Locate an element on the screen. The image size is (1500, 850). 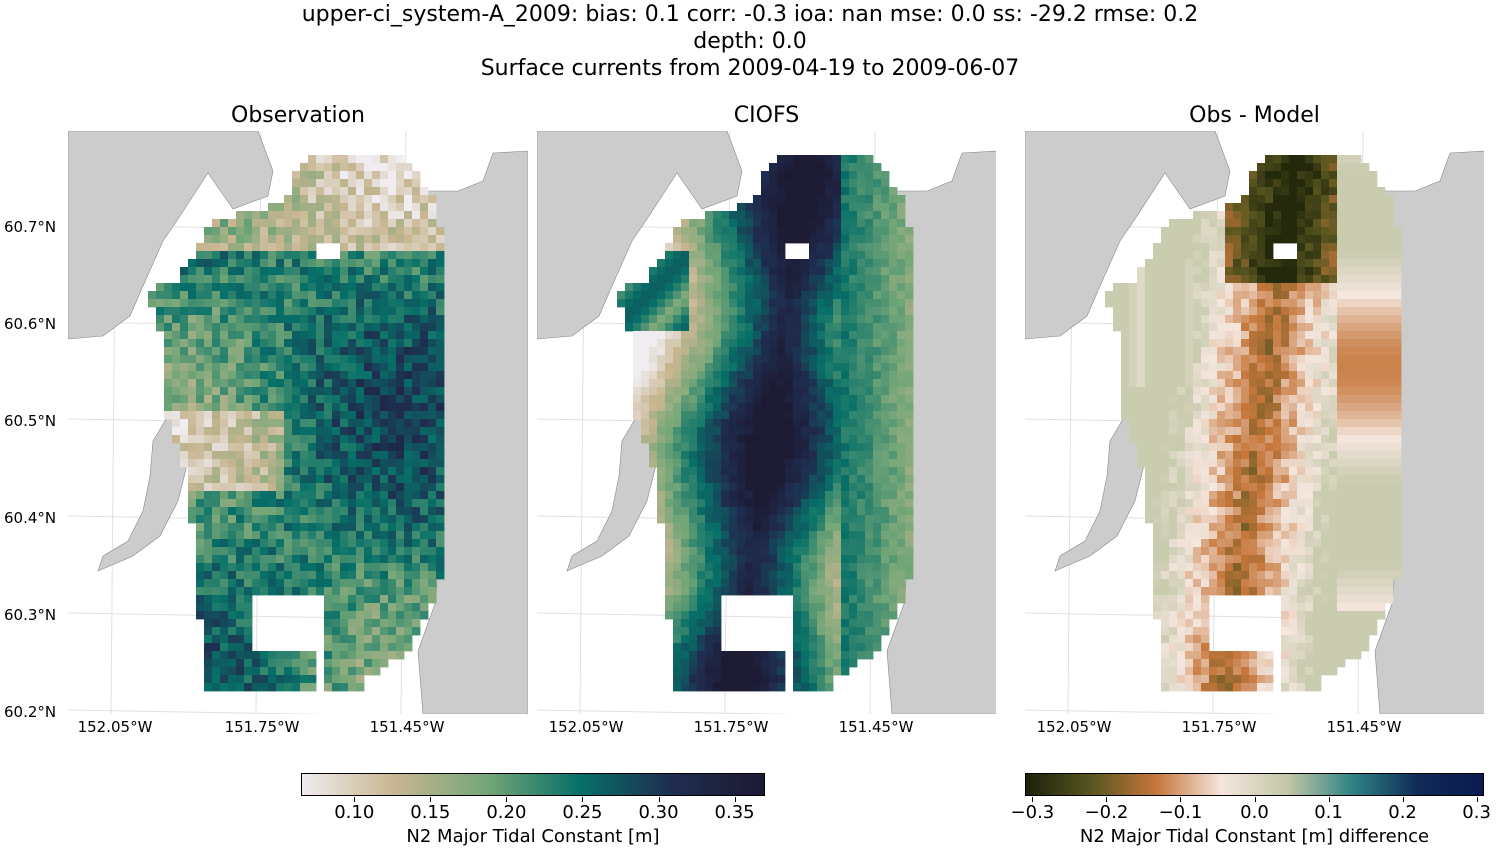
lon-label-p2-152-05: 152.05°W is located at coordinates (586, 727).